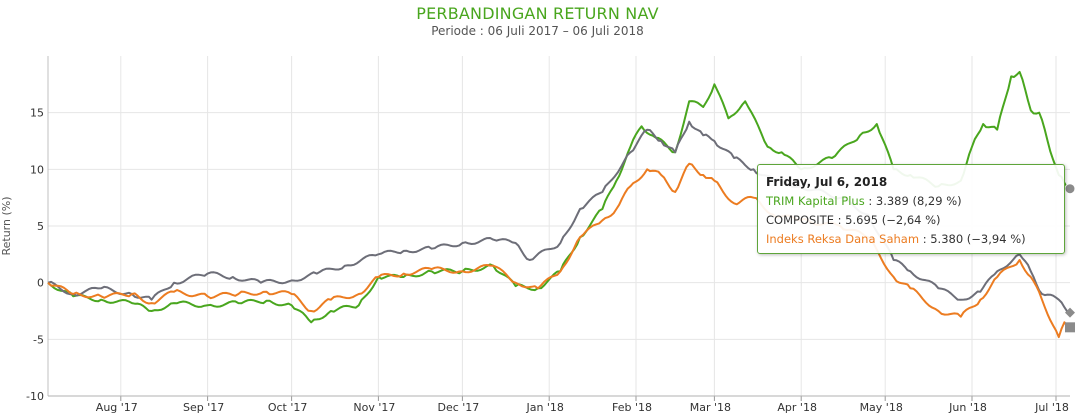 The width and height of the screenshot is (1075, 417). I want to click on tooltip-series-label: COMPOSITE, so click(800, 220).